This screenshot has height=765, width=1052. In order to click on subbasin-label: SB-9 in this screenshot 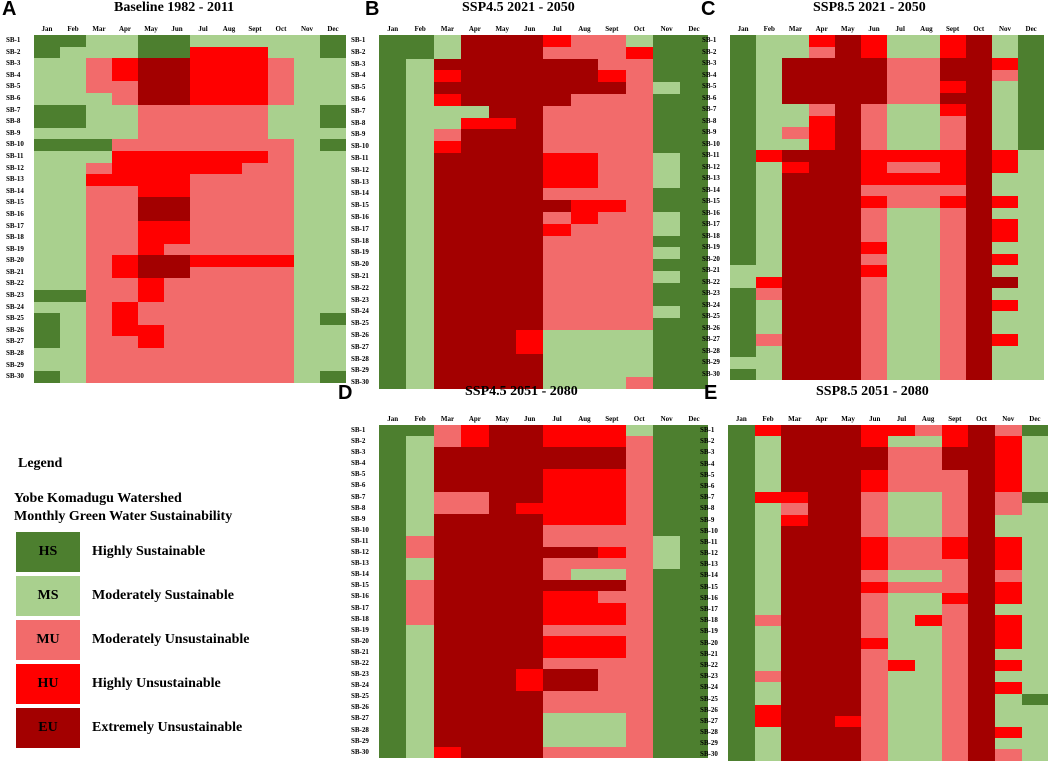, I will do `click(358, 134)`.